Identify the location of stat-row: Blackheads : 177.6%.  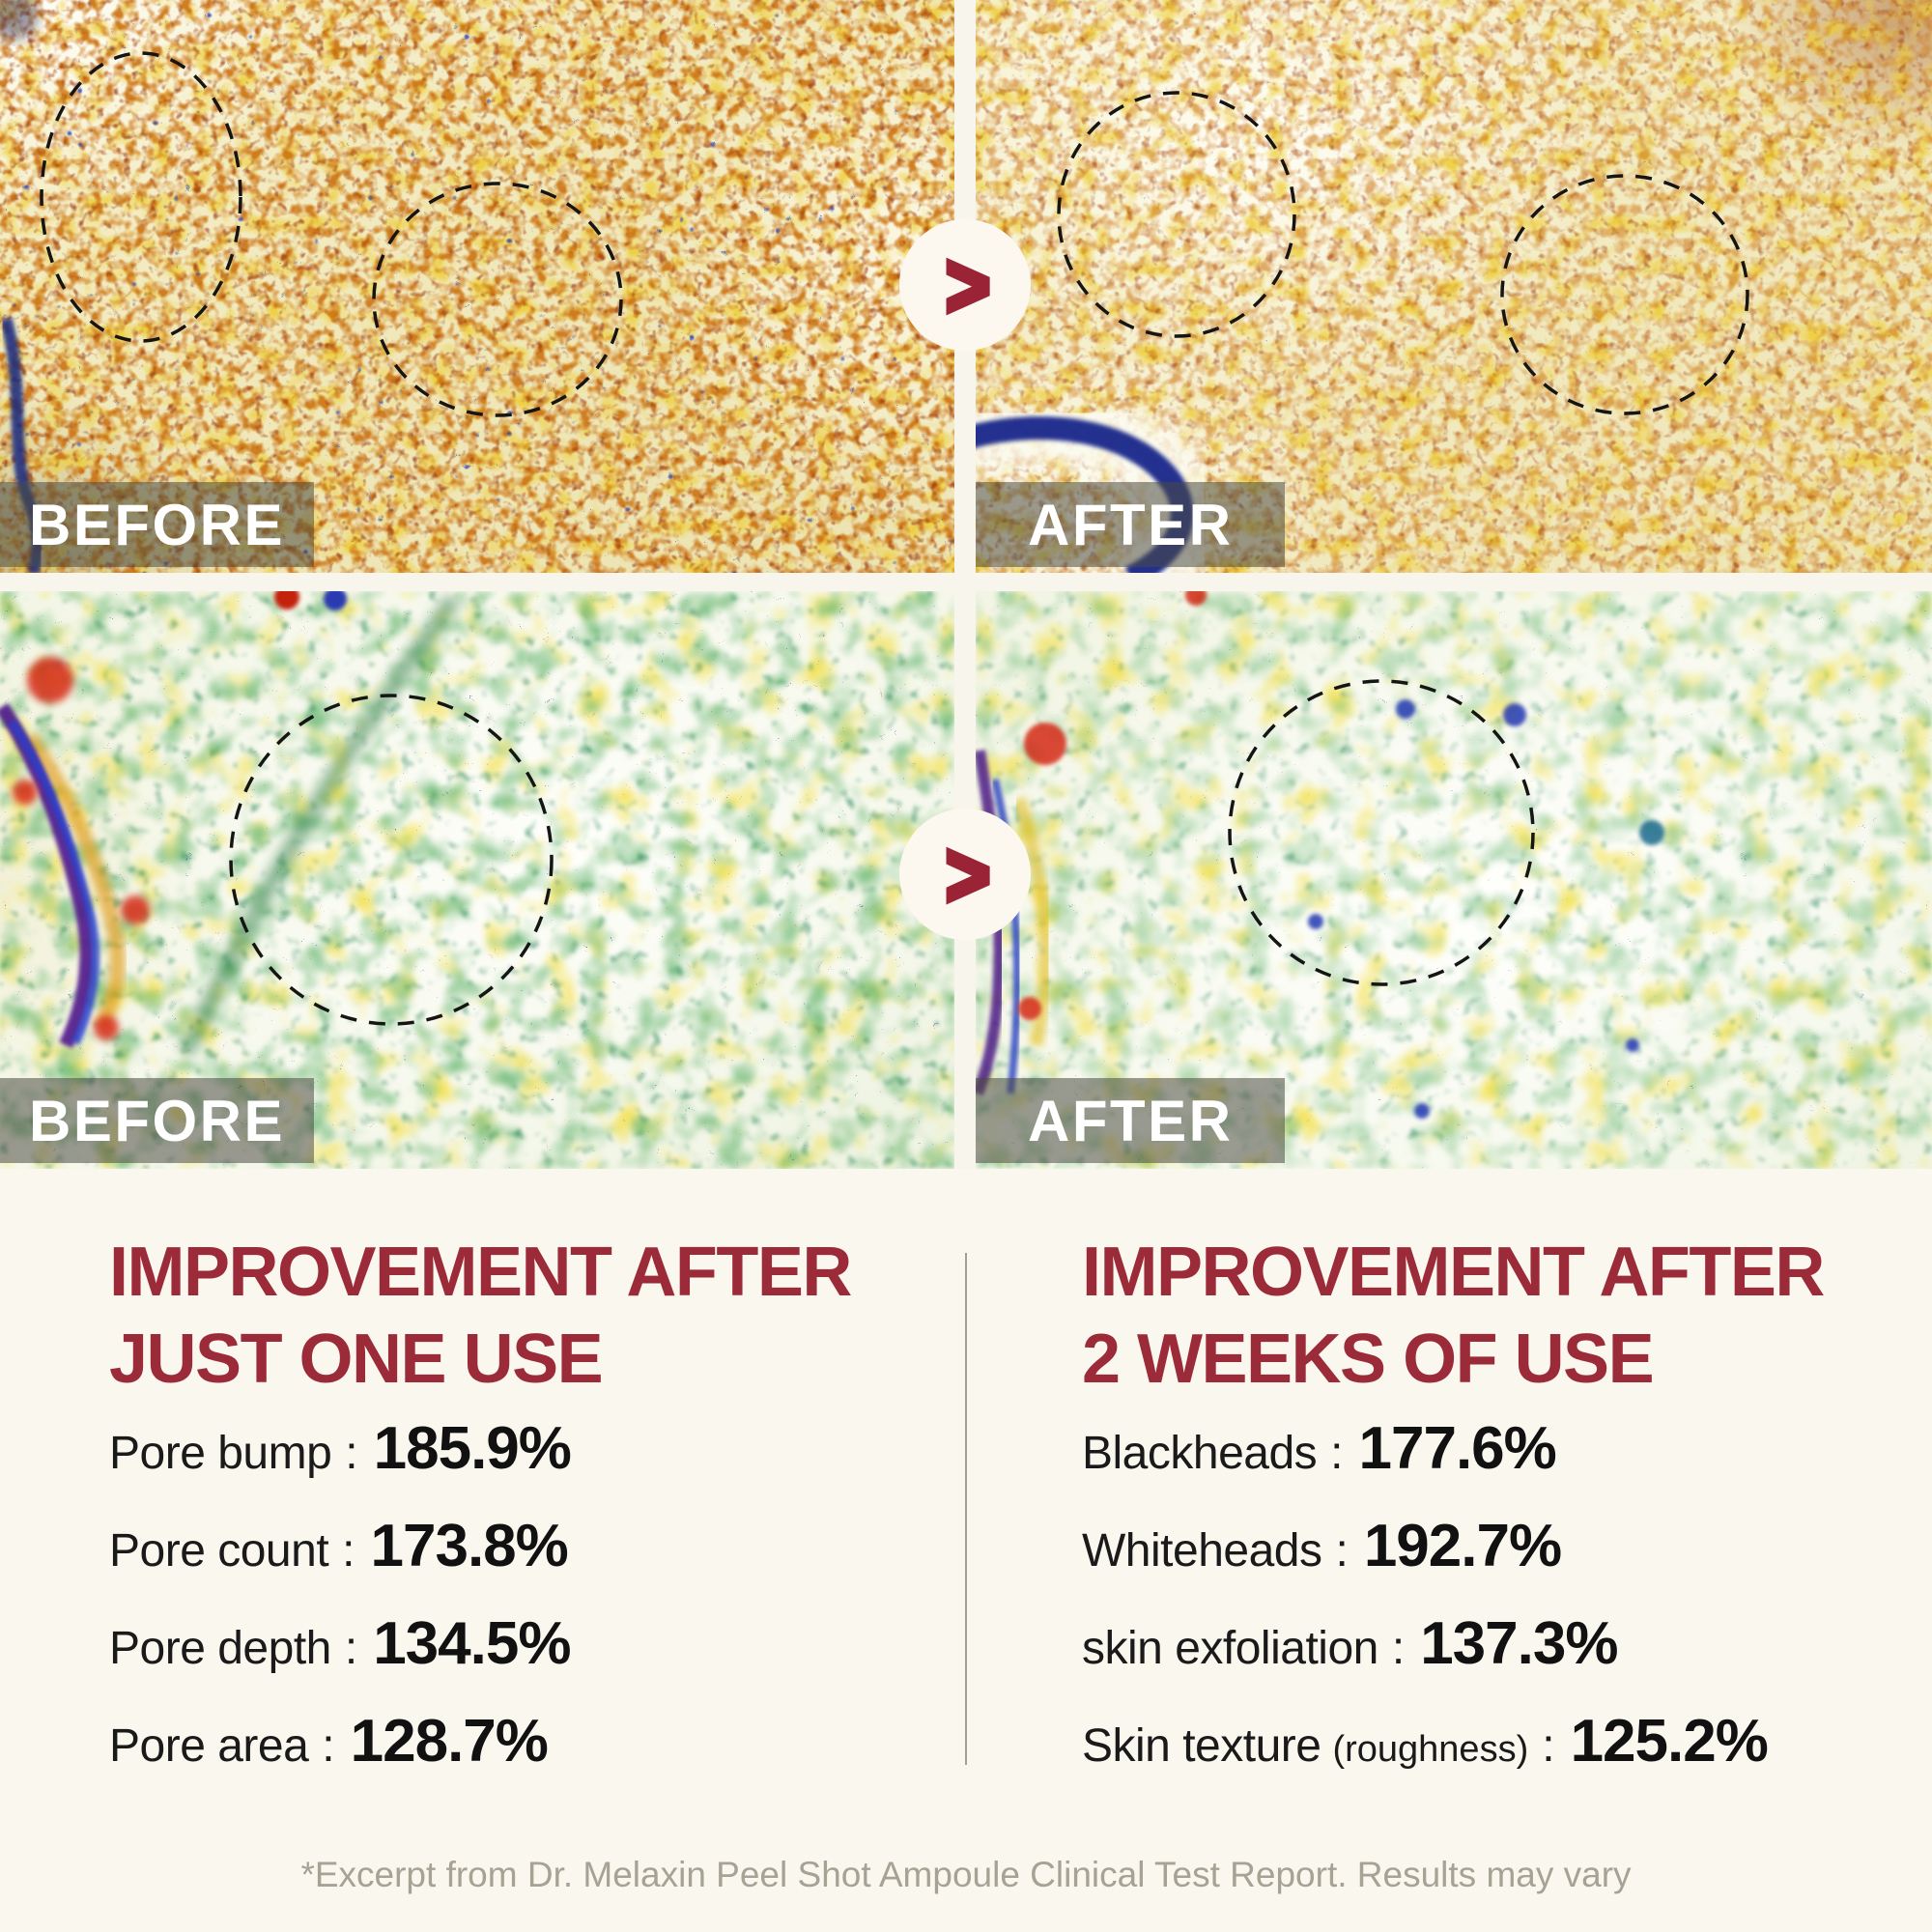
(1502, 1451).